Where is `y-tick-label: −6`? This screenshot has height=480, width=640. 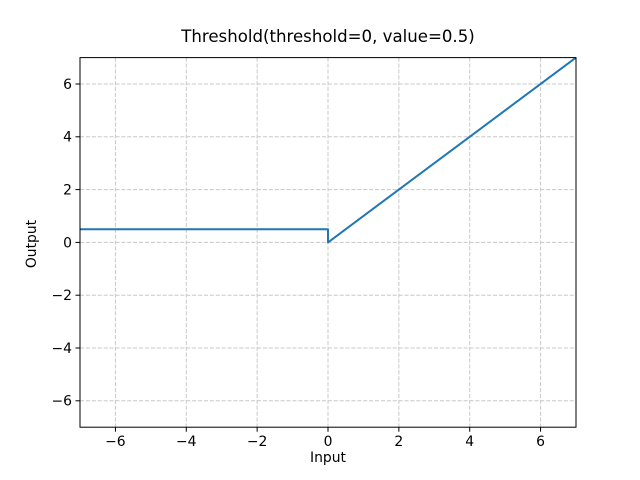
y-tick-label: −6 is located at coordinates (62, 402).